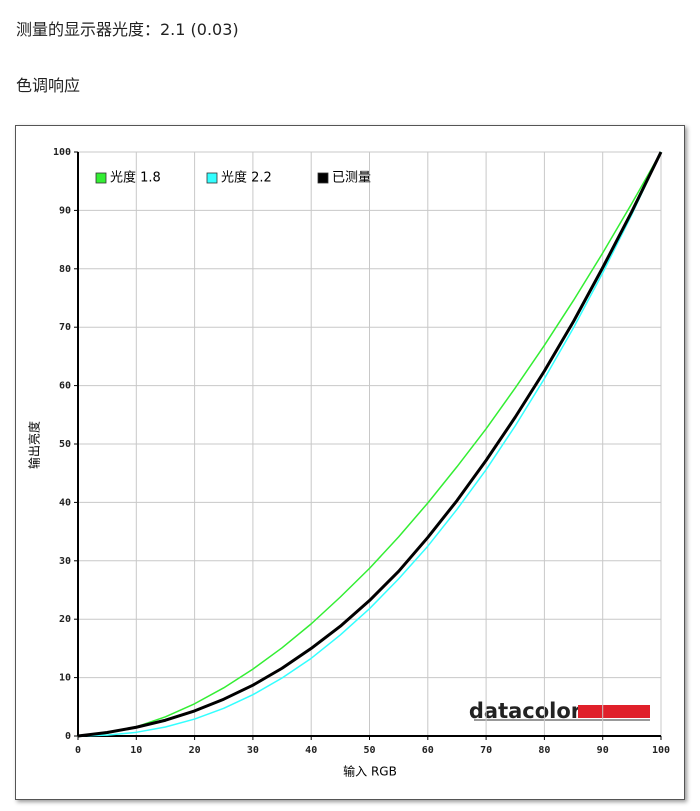 The height and width of the screenshot is (811, 700). What do you see at coordinates (65, 561) in the screenshot?
I see `y-tick-label: 30` at bounding box center [65, 561].